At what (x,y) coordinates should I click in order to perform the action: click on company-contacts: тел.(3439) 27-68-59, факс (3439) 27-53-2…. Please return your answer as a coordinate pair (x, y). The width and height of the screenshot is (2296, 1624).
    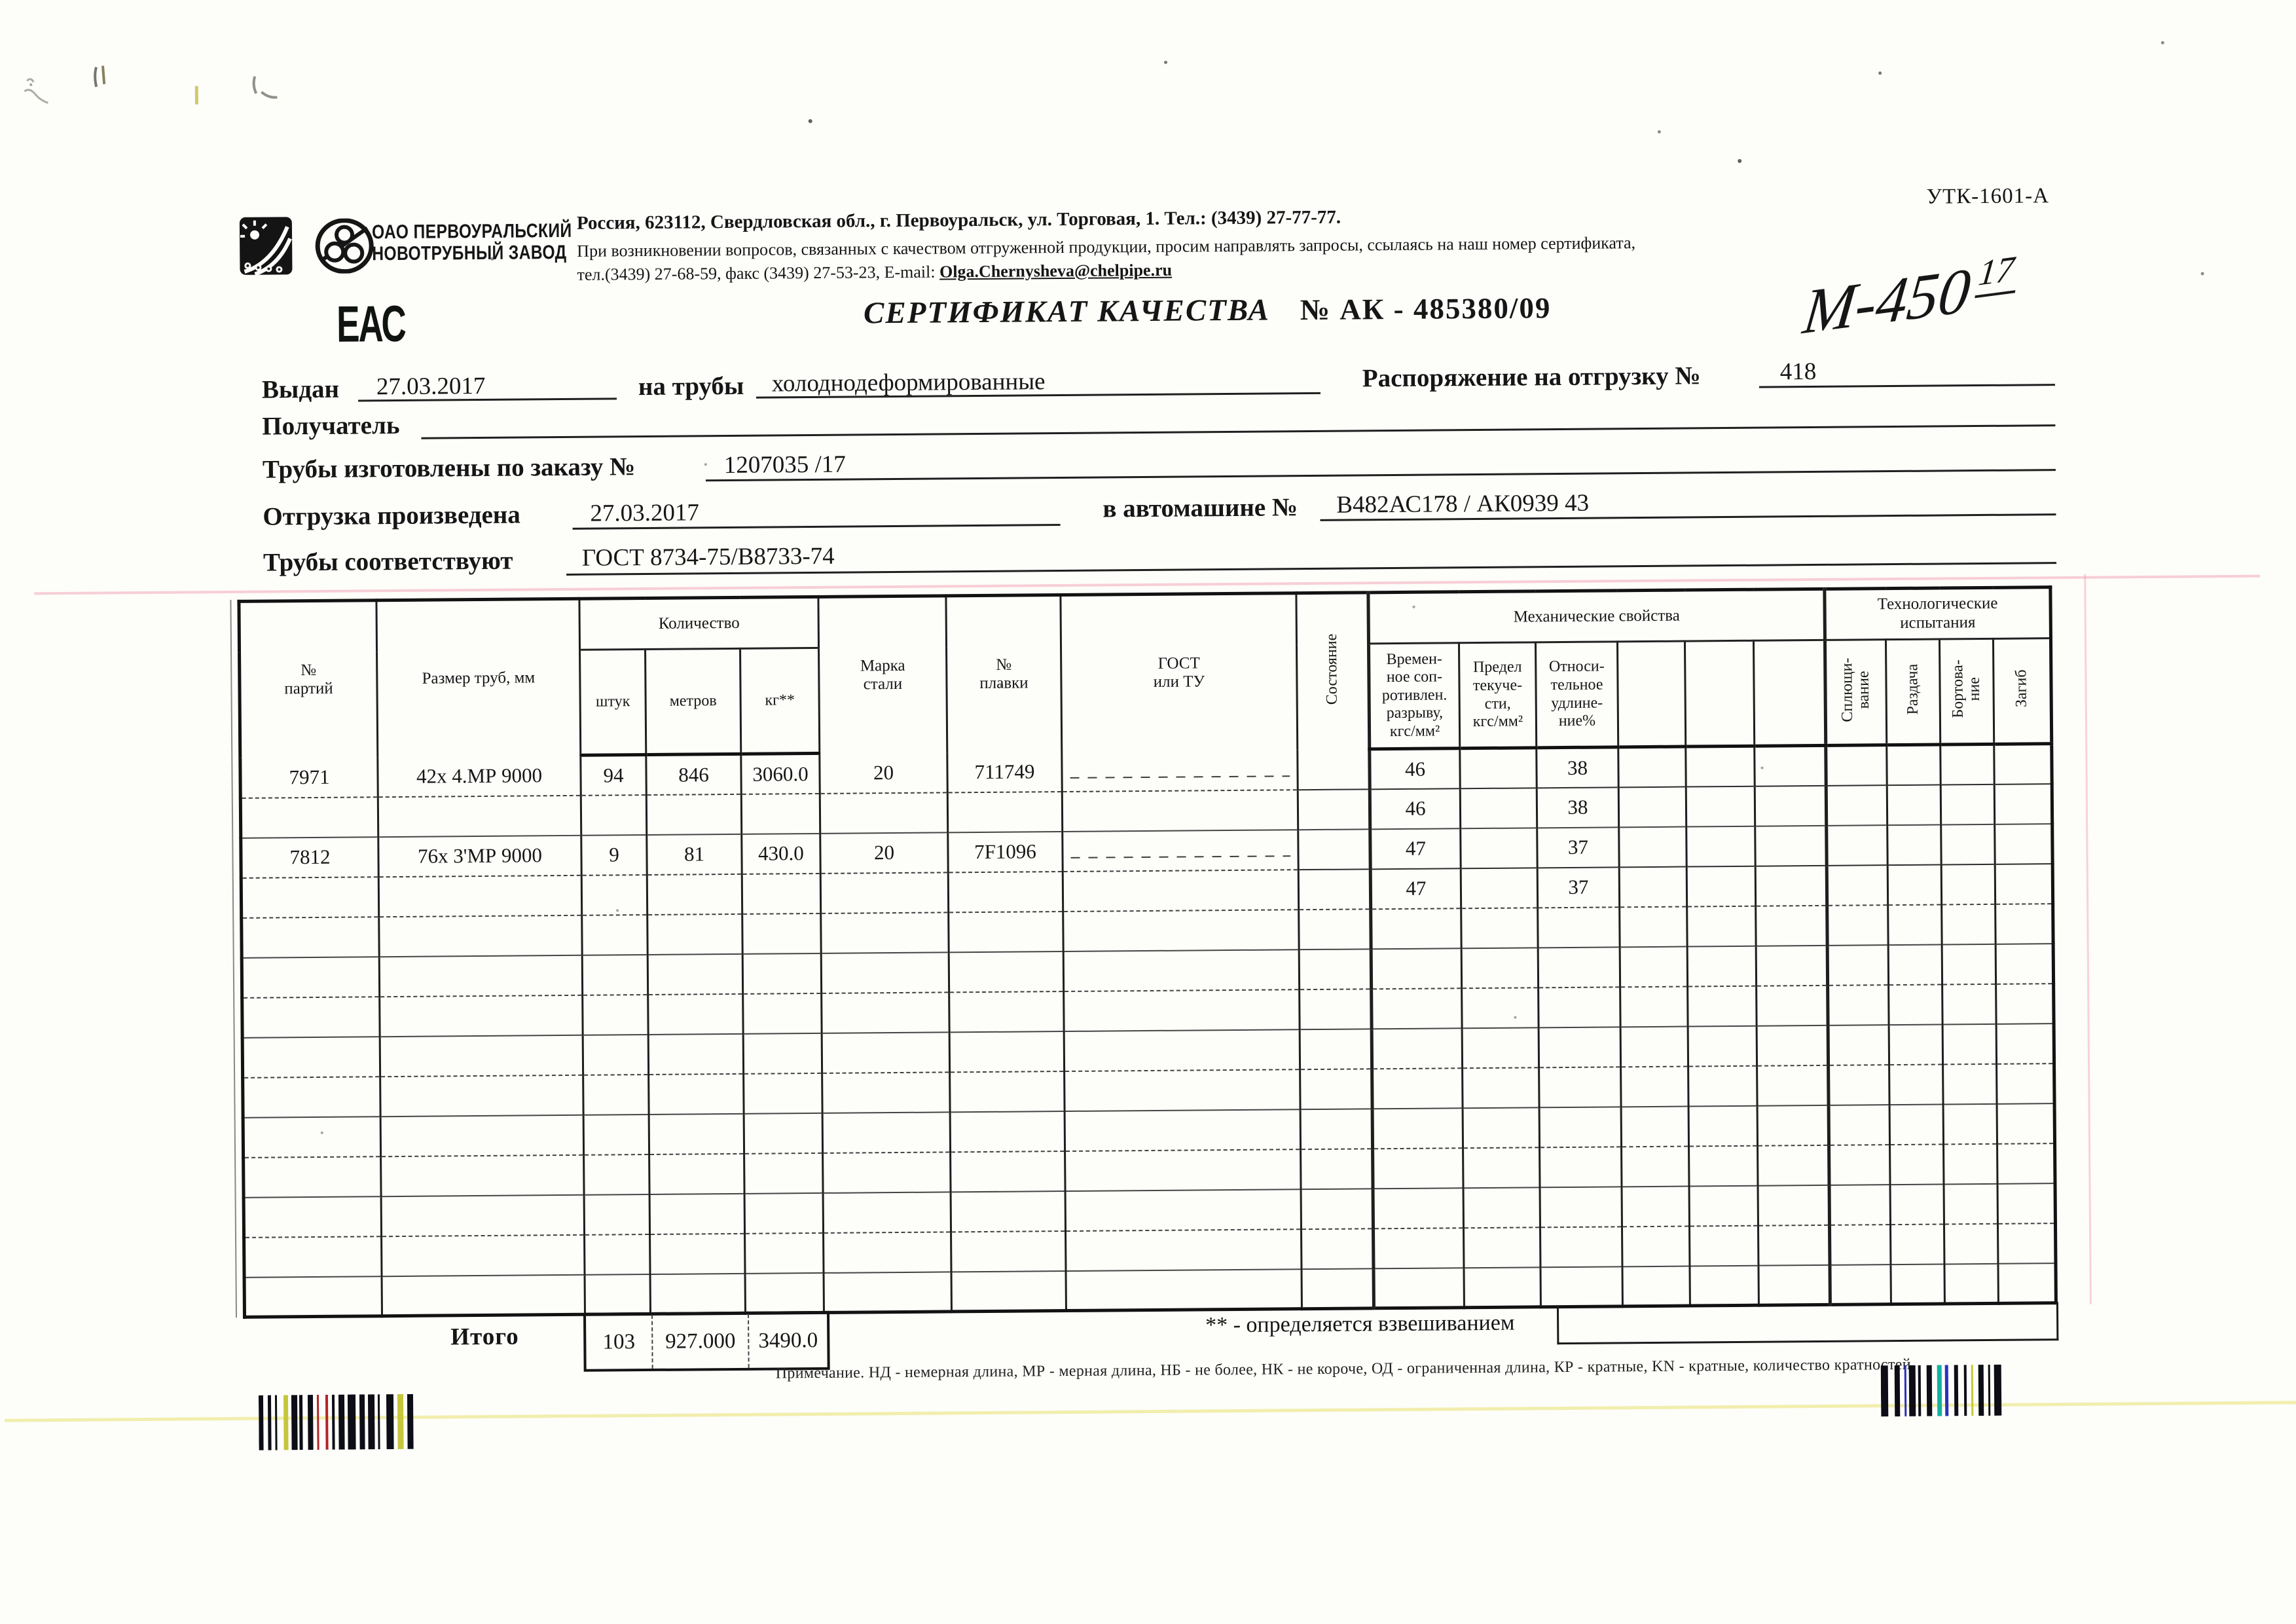
    Looking at the image, I should click on (874, 273).